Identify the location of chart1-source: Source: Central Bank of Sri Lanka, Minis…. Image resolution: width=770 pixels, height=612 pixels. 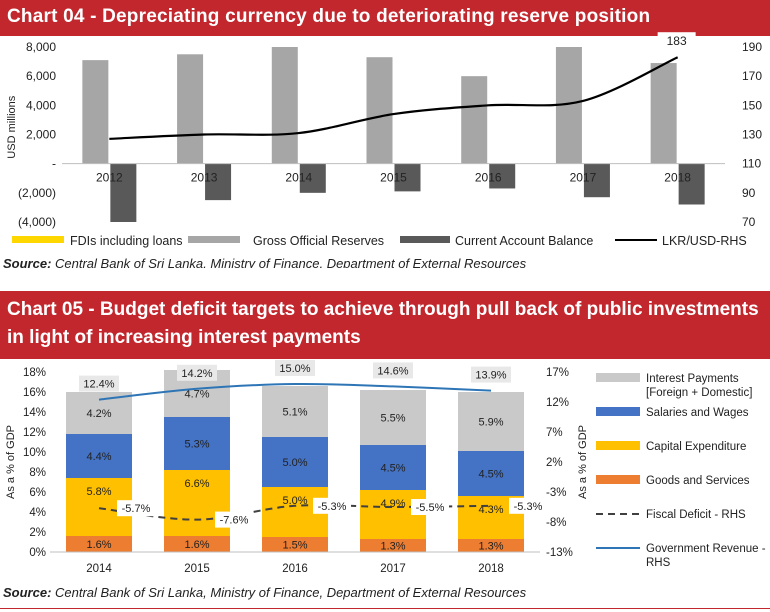
(264, 262).